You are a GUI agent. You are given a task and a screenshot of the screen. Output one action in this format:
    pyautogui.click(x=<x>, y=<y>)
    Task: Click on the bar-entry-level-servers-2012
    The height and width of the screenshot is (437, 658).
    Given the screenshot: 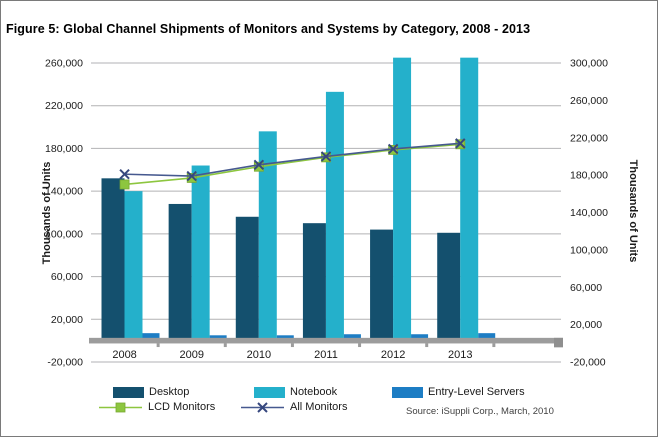 What is the action you would take?
    pyautogui.click(x=420, y=337)
    